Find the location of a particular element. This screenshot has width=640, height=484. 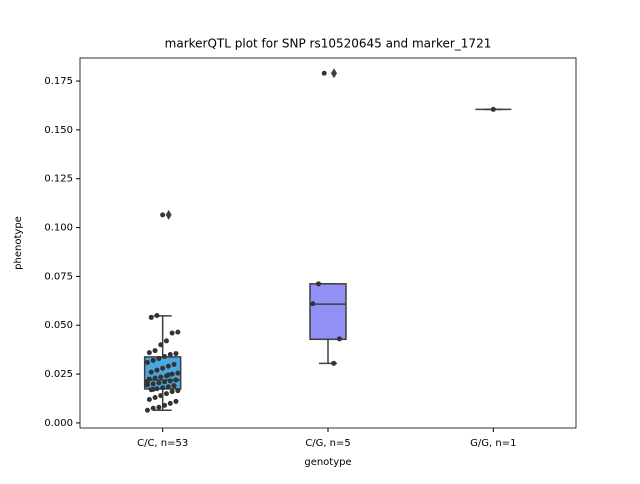

y-tick-label: 0.100 is located at coordinates (58, 228).